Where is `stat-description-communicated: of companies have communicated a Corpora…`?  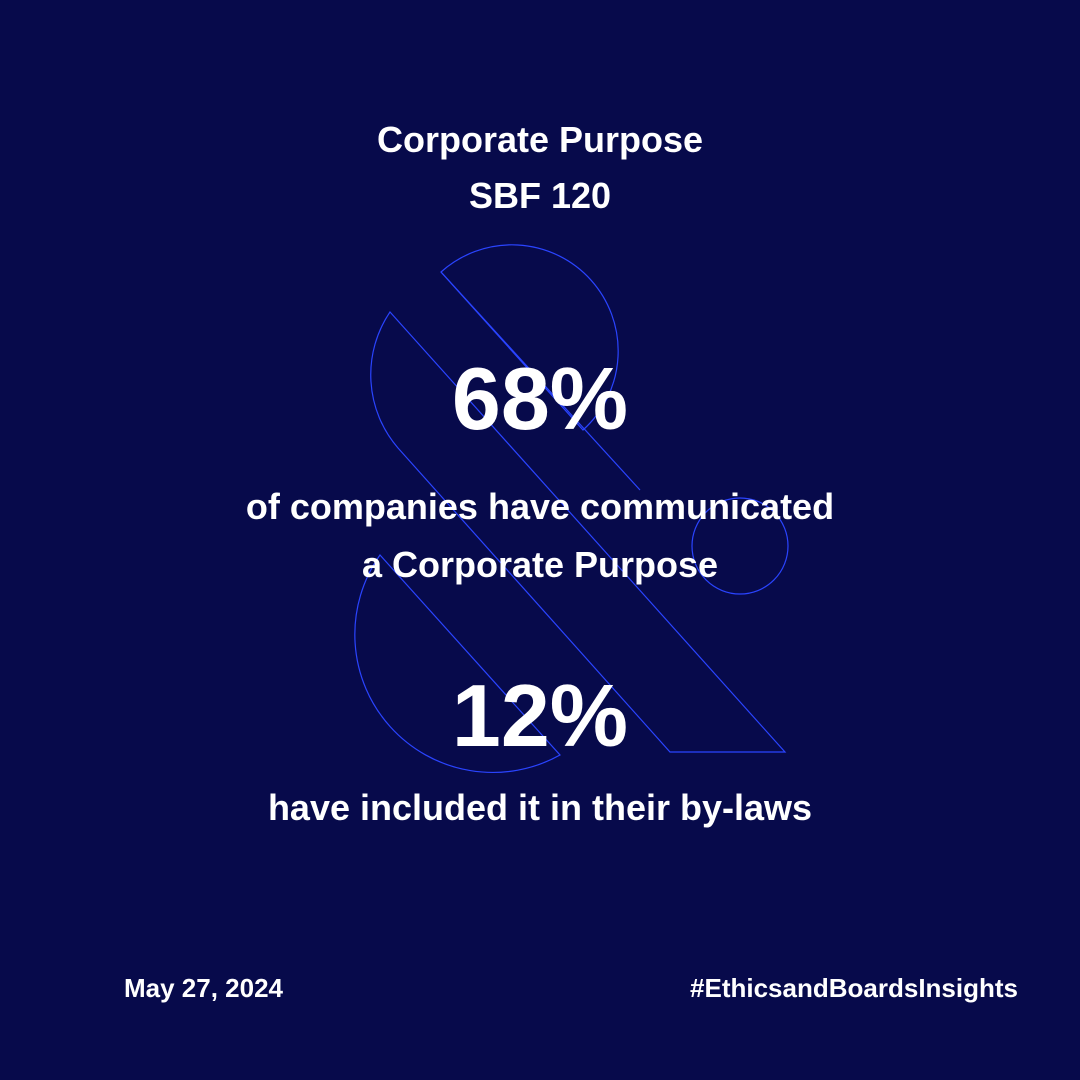 stat-description-communicated: of companies have communicated a Corpora… is located at coordinates (540, 536).